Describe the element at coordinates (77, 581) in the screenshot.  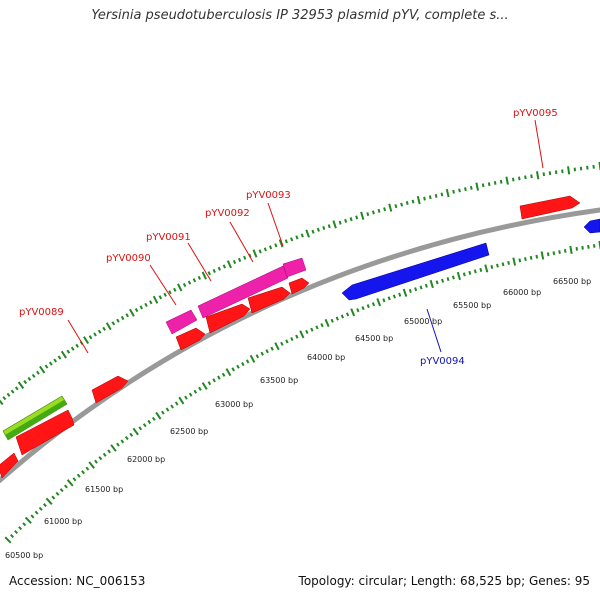
I see `accession-label: Accession: NC_006153` at that location.